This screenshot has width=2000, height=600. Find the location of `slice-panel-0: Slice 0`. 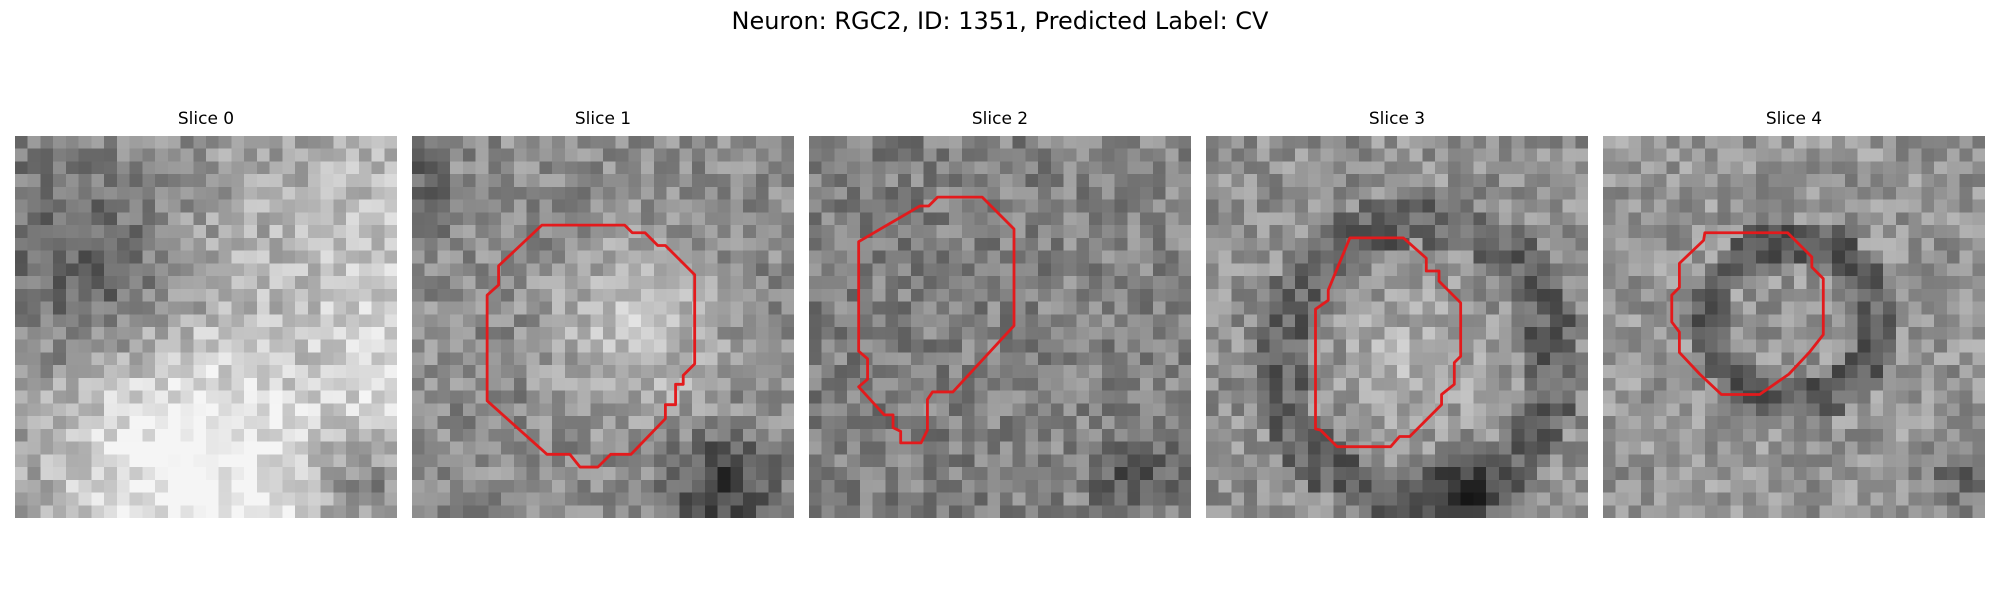

slice-panel-0: Slice 0 is located at coordinates (206, 313).